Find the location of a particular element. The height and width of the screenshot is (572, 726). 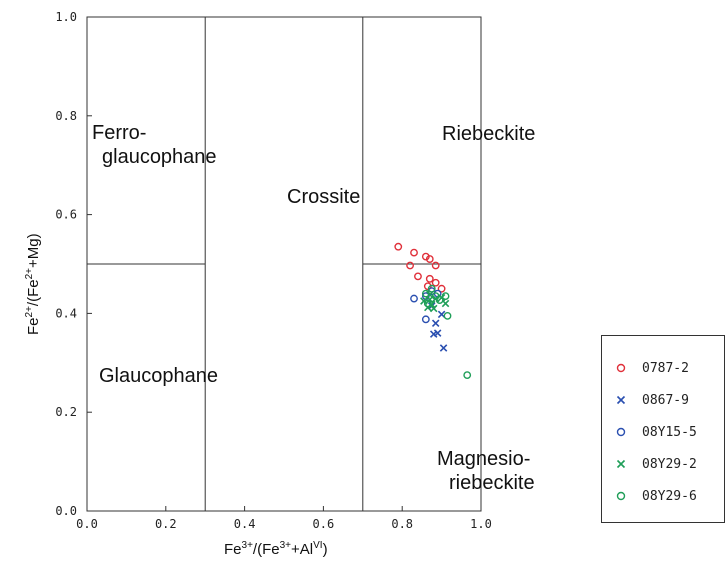

x-tick-label: 0.0 is located at coordinates (87, 524).